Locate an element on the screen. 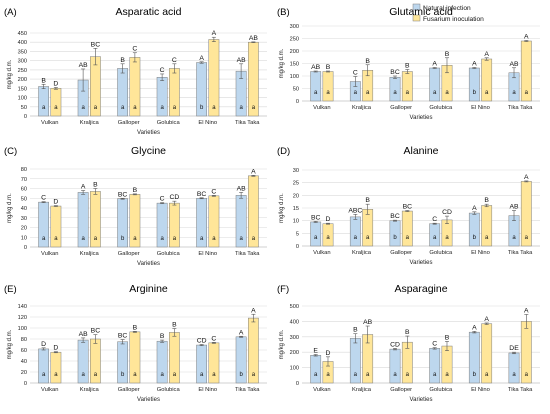 This screenshot has width=550, height=414. y-tick-label: 25 is located at coordinates (296, 184).